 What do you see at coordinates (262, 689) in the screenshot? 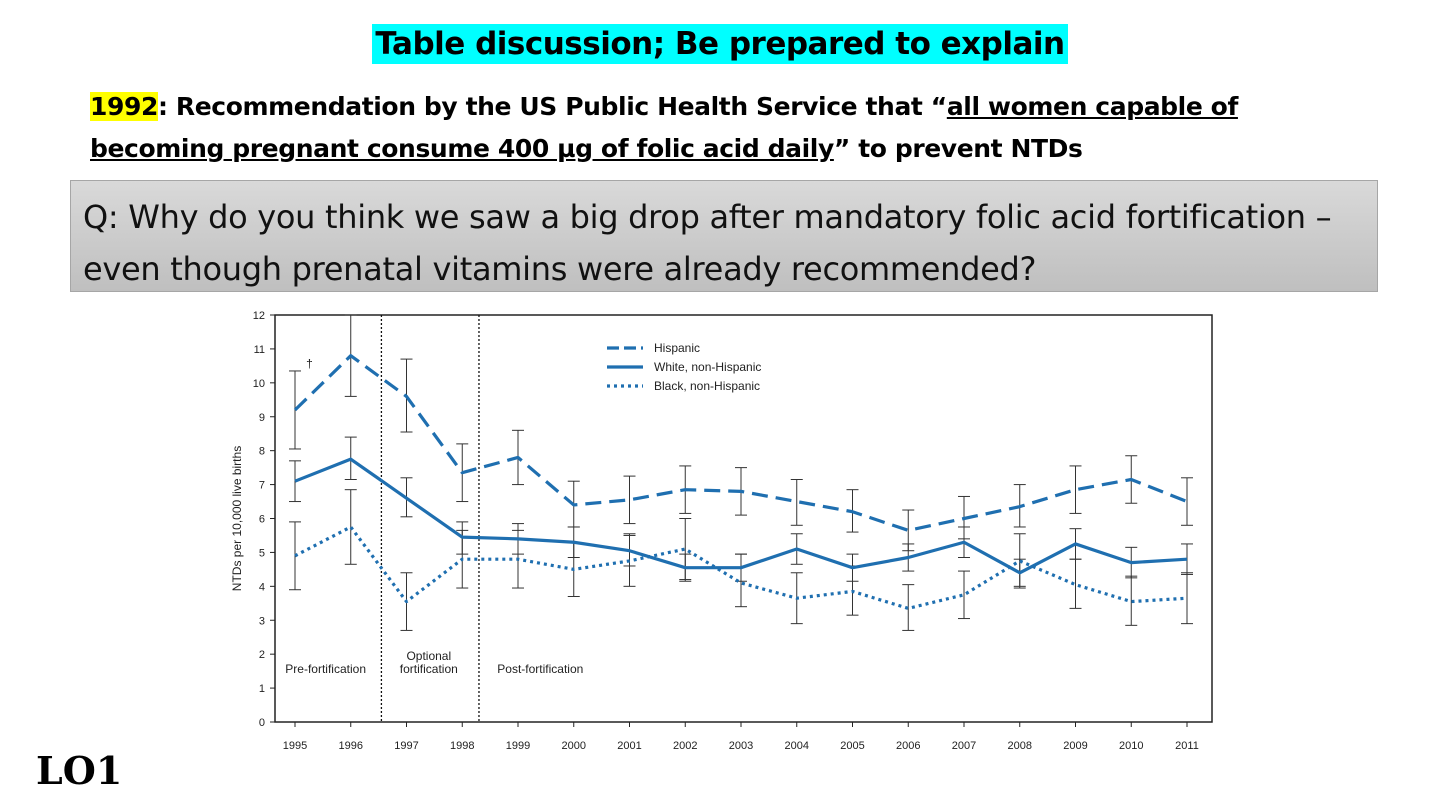
I see `y-tick-label: 1` at bounding box center [262, 689].